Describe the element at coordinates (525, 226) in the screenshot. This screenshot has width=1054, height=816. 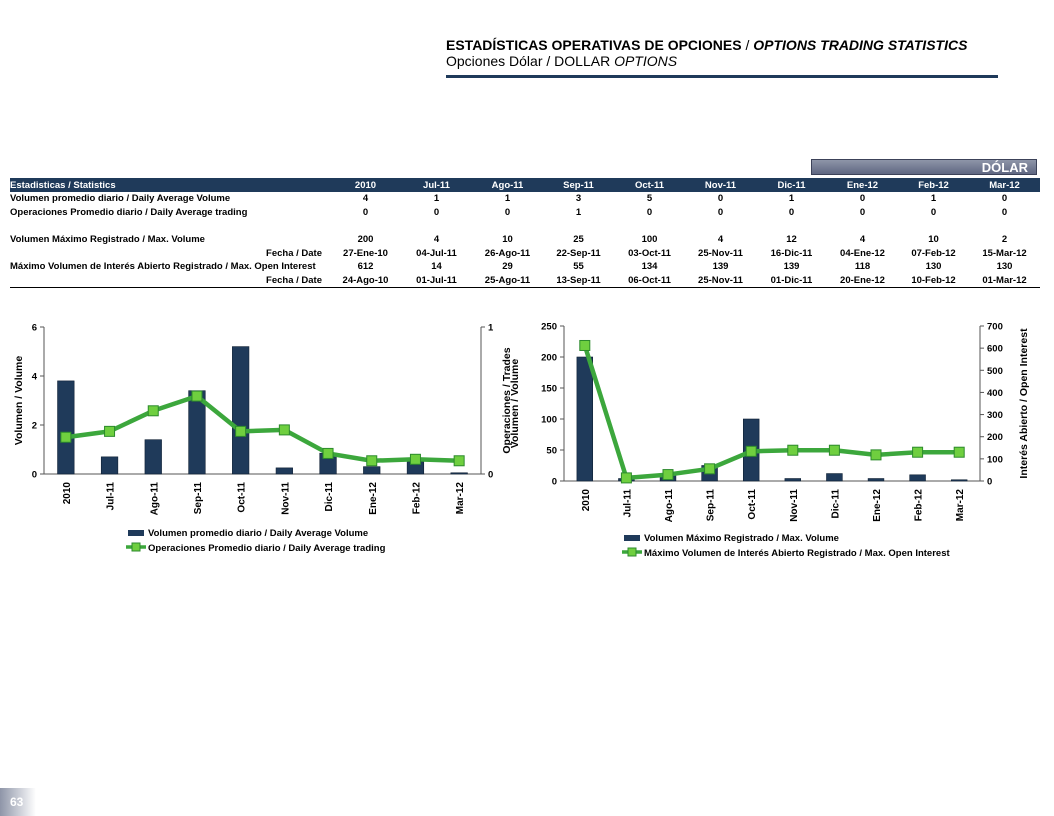
I see `table-spacer-row` at that location.